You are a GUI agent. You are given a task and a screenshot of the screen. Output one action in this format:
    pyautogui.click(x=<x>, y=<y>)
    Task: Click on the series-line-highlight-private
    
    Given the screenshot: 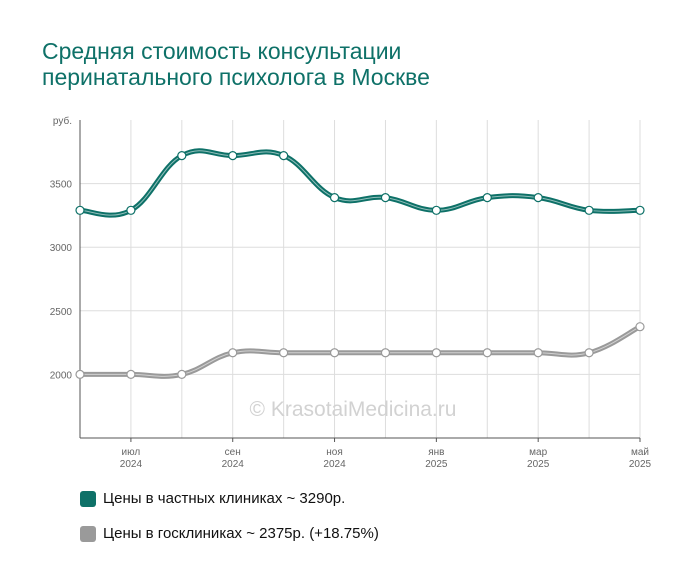 What is the action you would take?
    pyautogui.click(x=360, y=183)
    